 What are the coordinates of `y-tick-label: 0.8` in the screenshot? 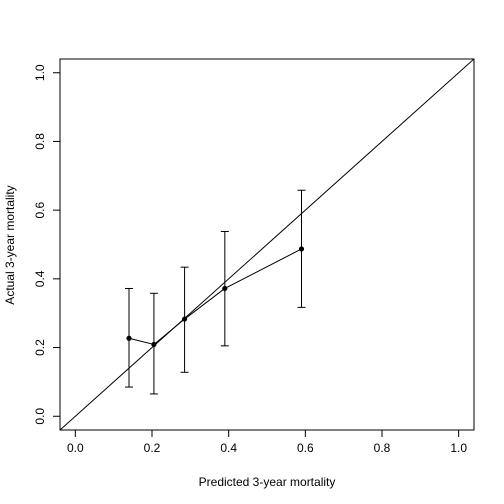 It's located at (40, 141).